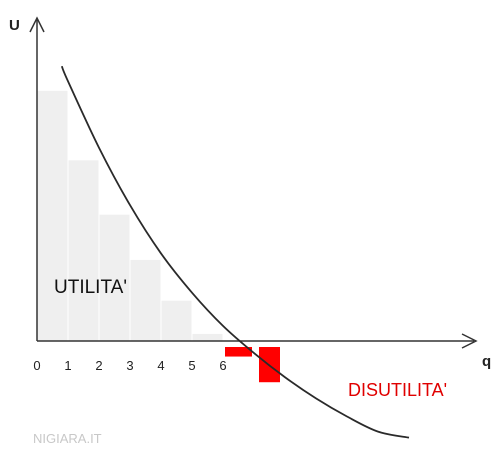 The width and height of the screenshot is (500, 466). Describe the element at coordinates (37, 24) in the screenshot. I see `y-axis-arrow` at that location.